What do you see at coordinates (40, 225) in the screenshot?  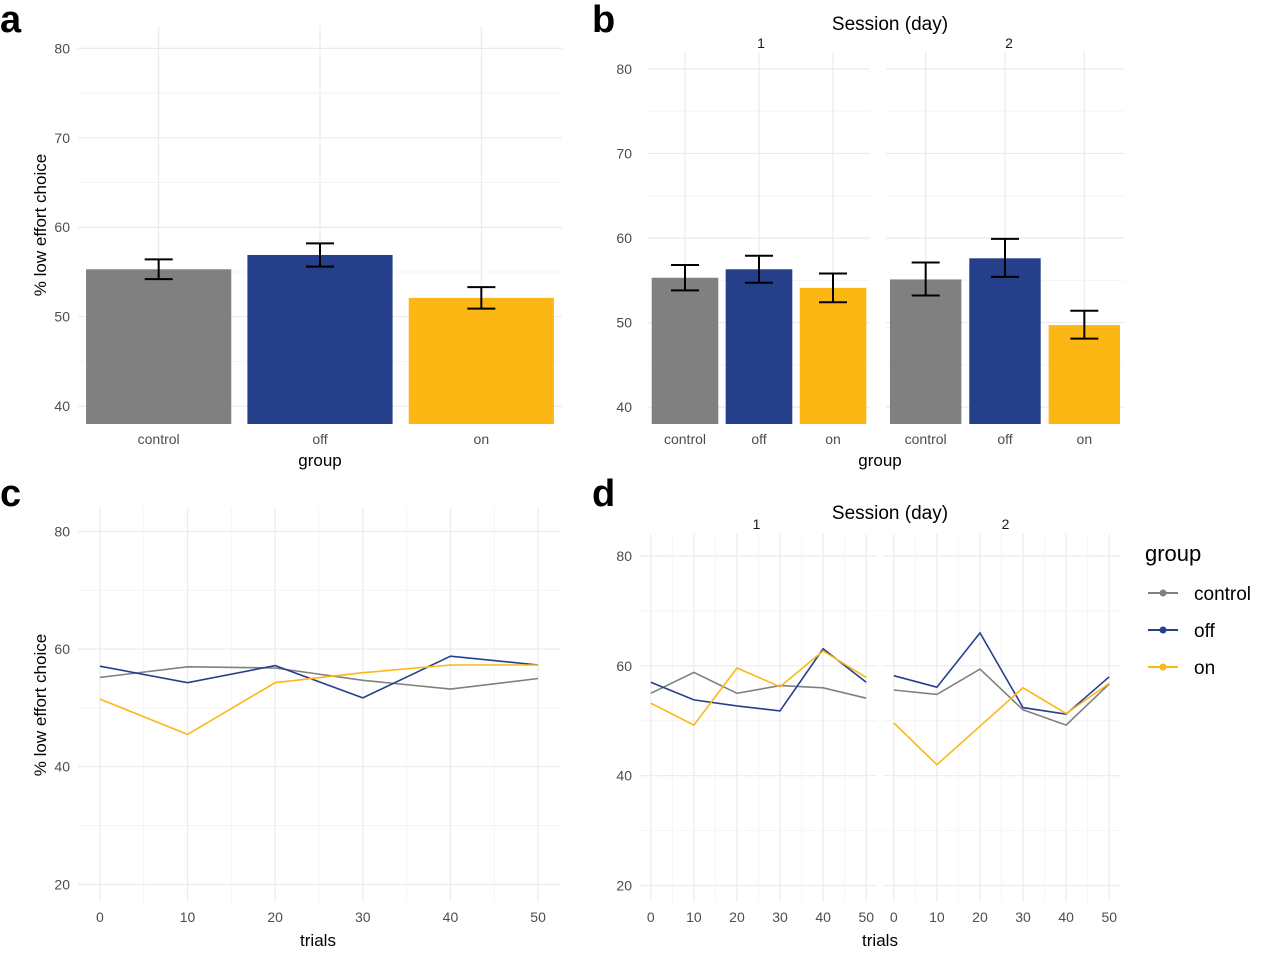 I see `panel-a-y-axis-title: % low effort choice` at bounding box center [40, 225].